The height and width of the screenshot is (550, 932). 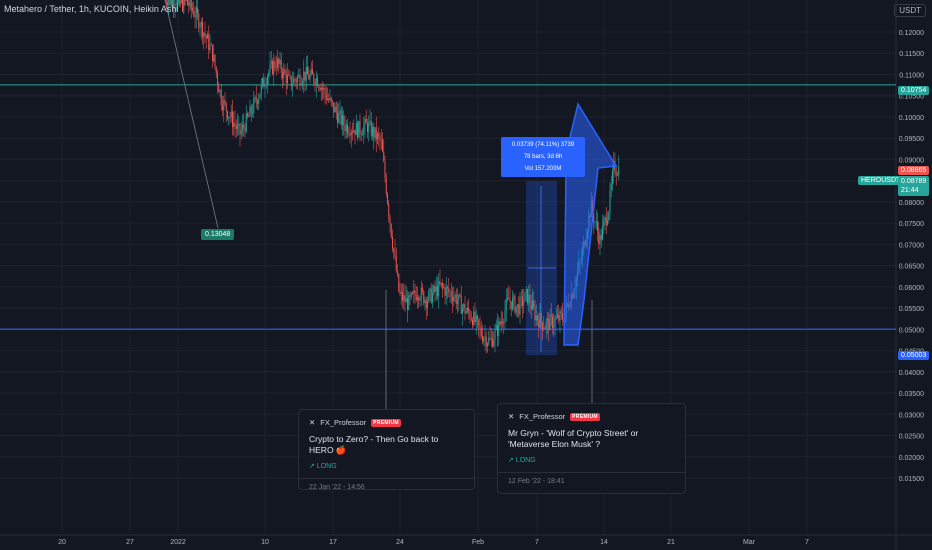 I want to click on y-tick-label: 0.11000, so click(x=911, y=75).